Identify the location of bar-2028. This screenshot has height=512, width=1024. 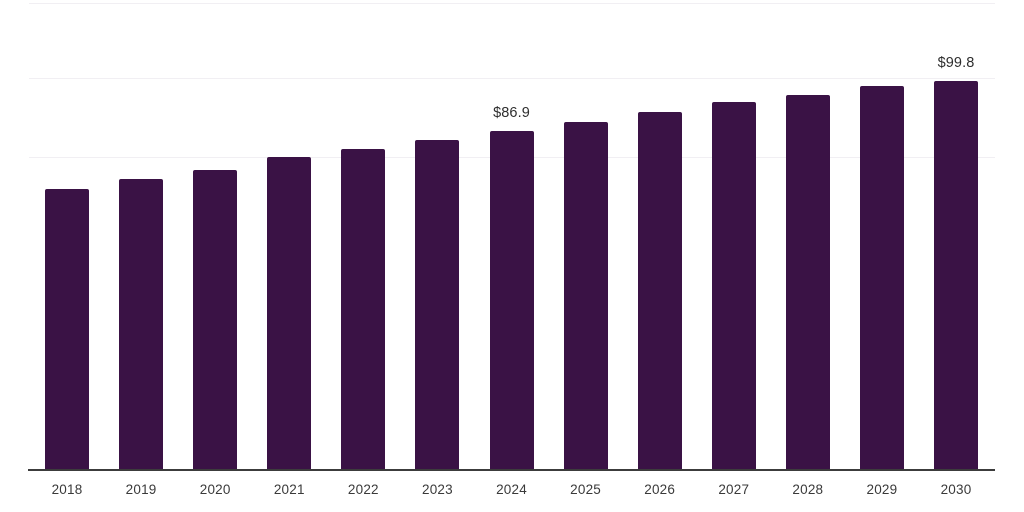
(807, 282).